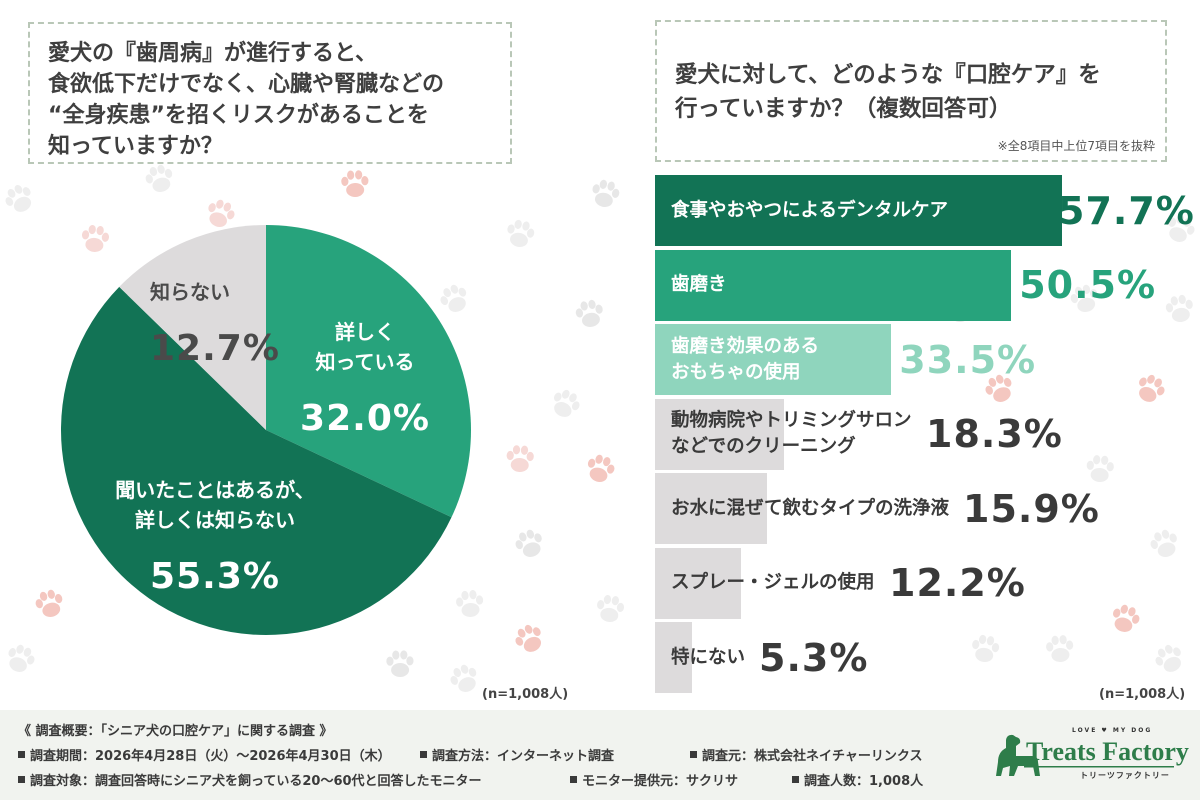 The height and width of the screenshot is (800, 1200). Describe the element at coordinates (523, 756) in the screenshot. I see `survey-method-text: 調査方法：インターネット調査` at that location.